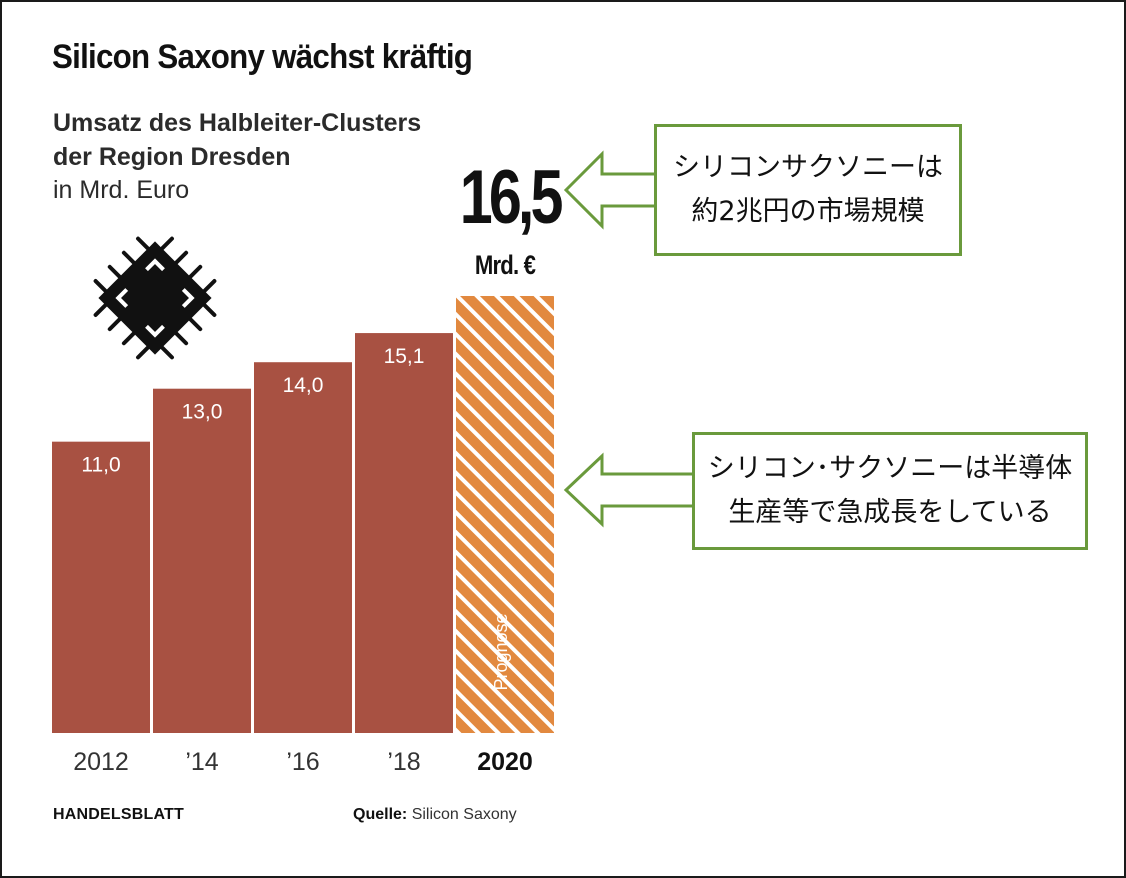 This screenshot has height=878, width=1126. I want to click on source-line: Quelle: Silicon Saxony, so click(435, 815).